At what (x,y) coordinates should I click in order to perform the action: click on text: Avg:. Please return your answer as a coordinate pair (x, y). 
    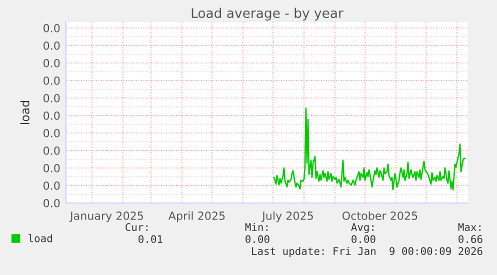
    Looking at the image, I should click on (362, 228).